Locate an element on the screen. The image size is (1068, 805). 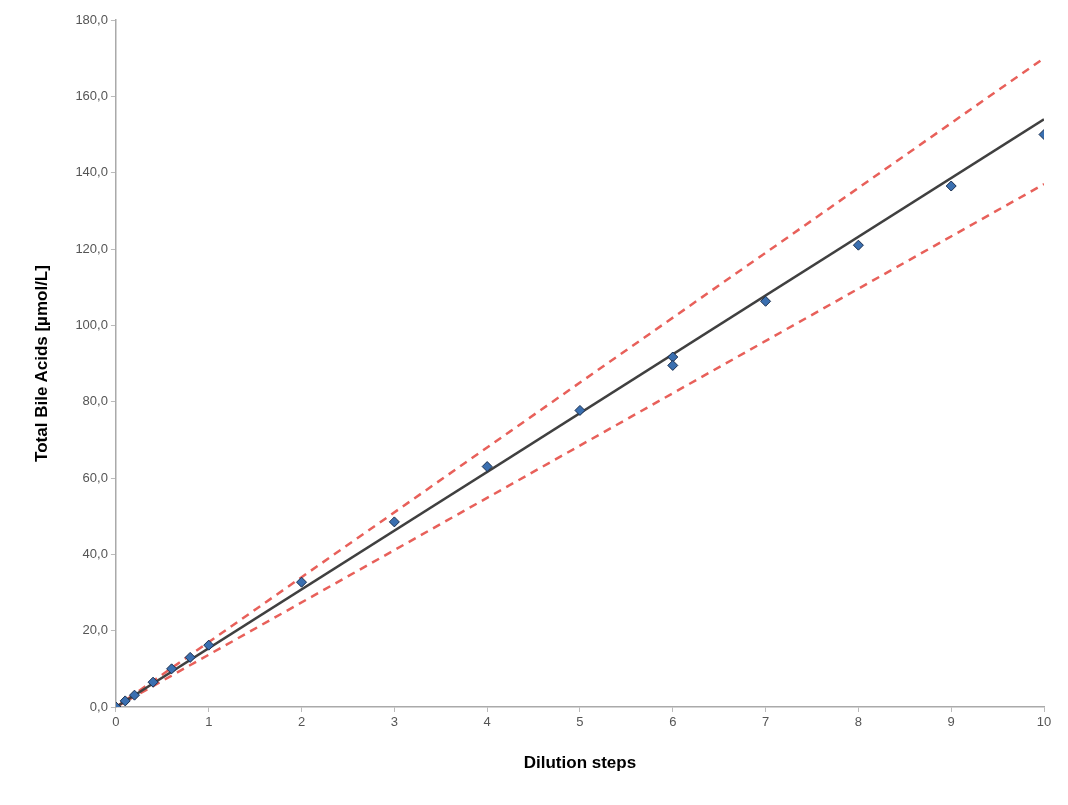
x-tick-label: 10 is located at coordinates (1044, 722).